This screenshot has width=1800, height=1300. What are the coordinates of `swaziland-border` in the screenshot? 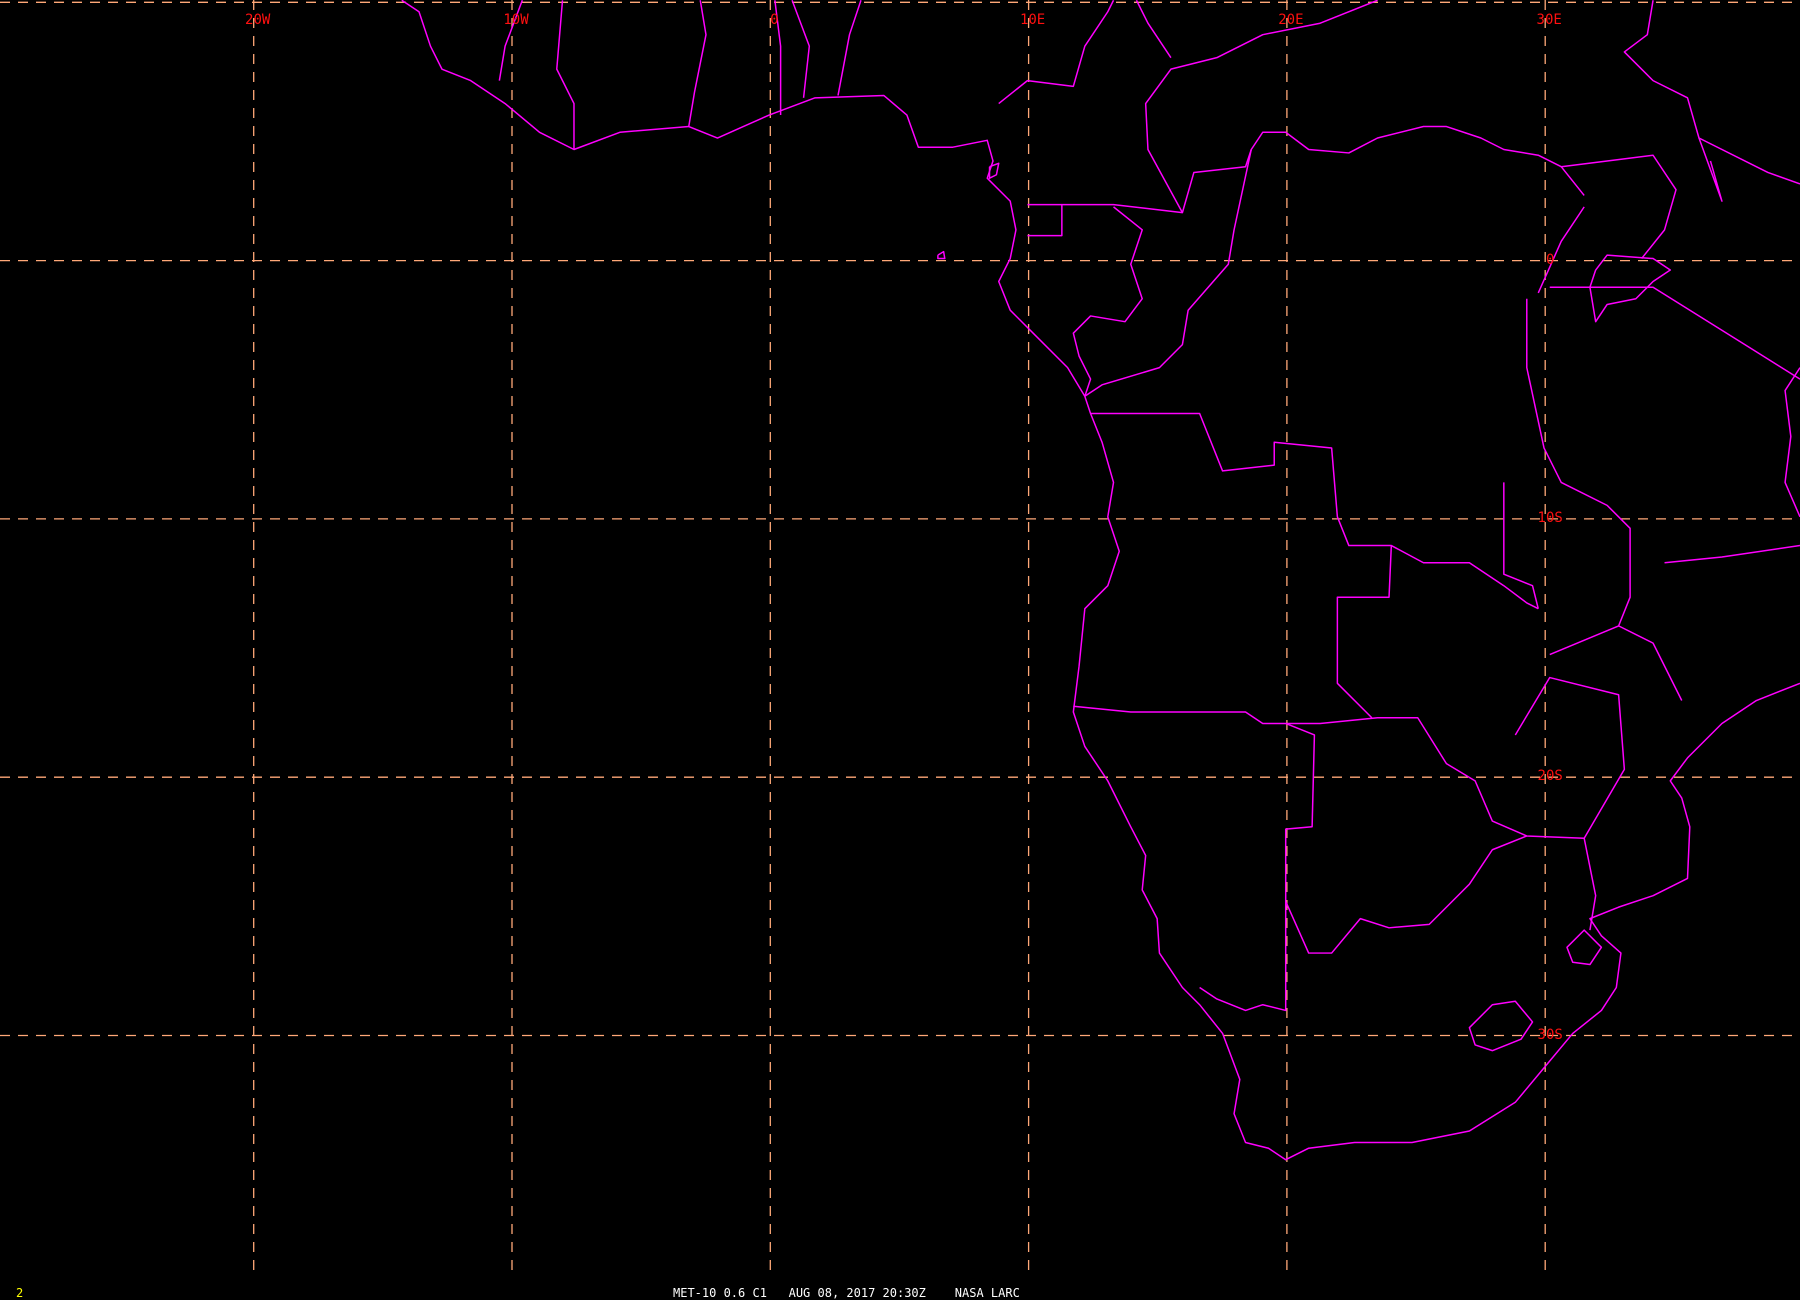 It's located at (1584, 947).